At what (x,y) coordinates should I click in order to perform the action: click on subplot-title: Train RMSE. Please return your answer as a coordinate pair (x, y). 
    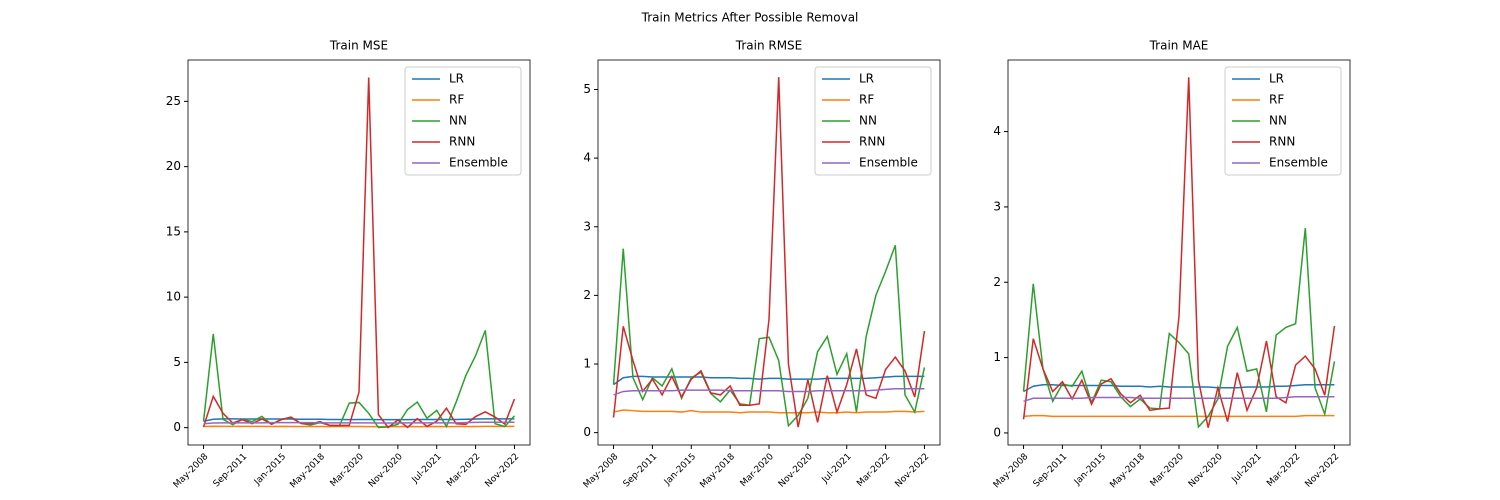
    Looking at the image, I should click on (769, 46).